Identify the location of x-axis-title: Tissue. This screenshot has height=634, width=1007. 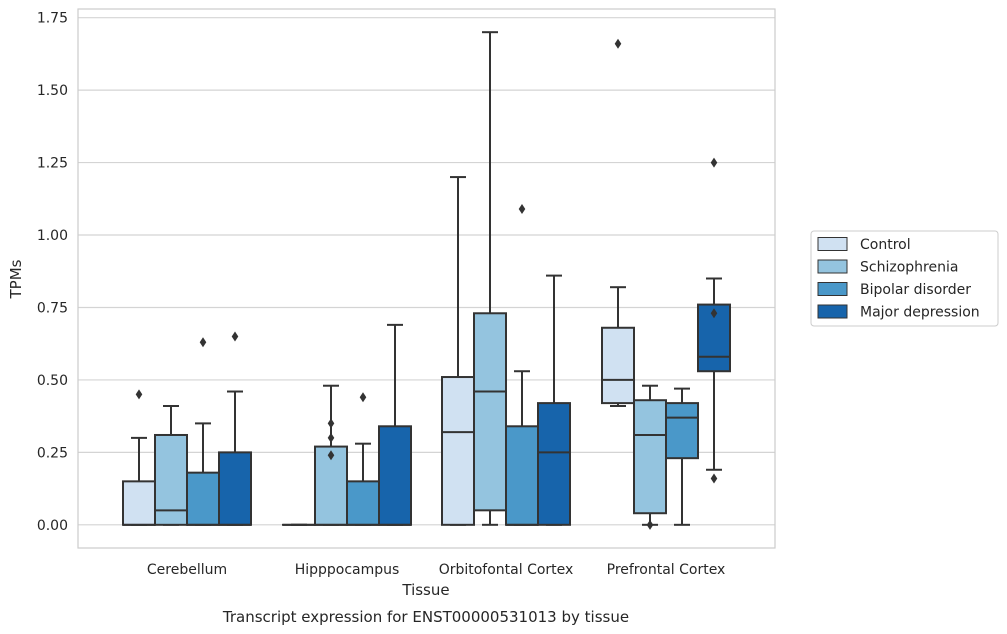
(425, 590).